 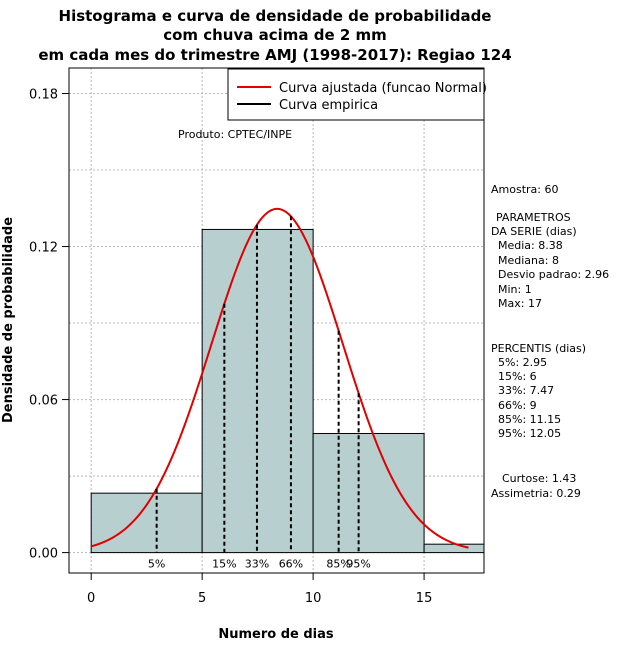 What do you see at coordinates (43, 401) in the screenshot?
I see `y-tick-label: 0.06` at bounding box center [43, 401].